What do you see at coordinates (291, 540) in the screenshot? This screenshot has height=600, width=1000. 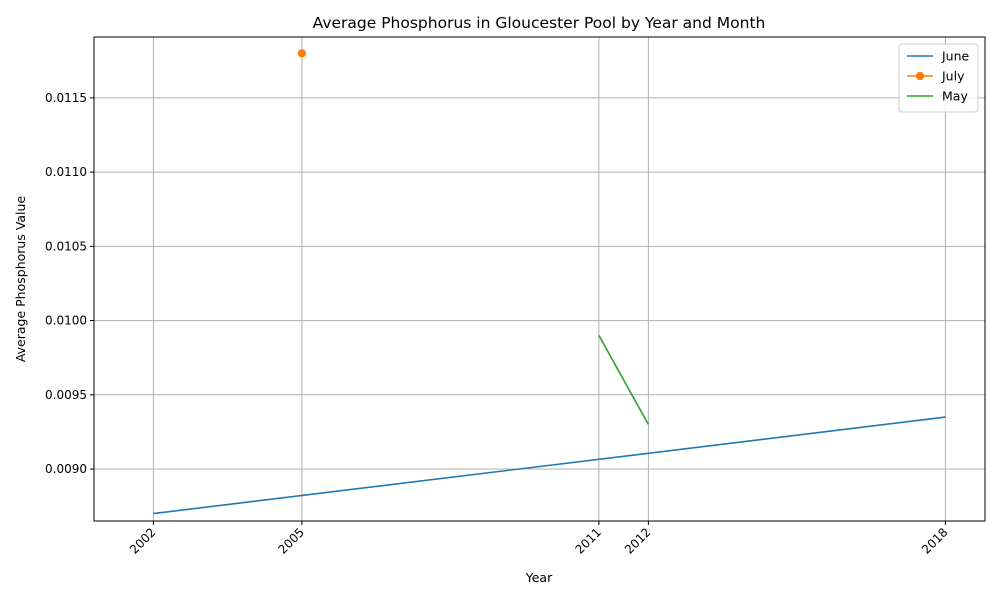 I see `x-tick-label: 2005` at bounding box center [291, 540].